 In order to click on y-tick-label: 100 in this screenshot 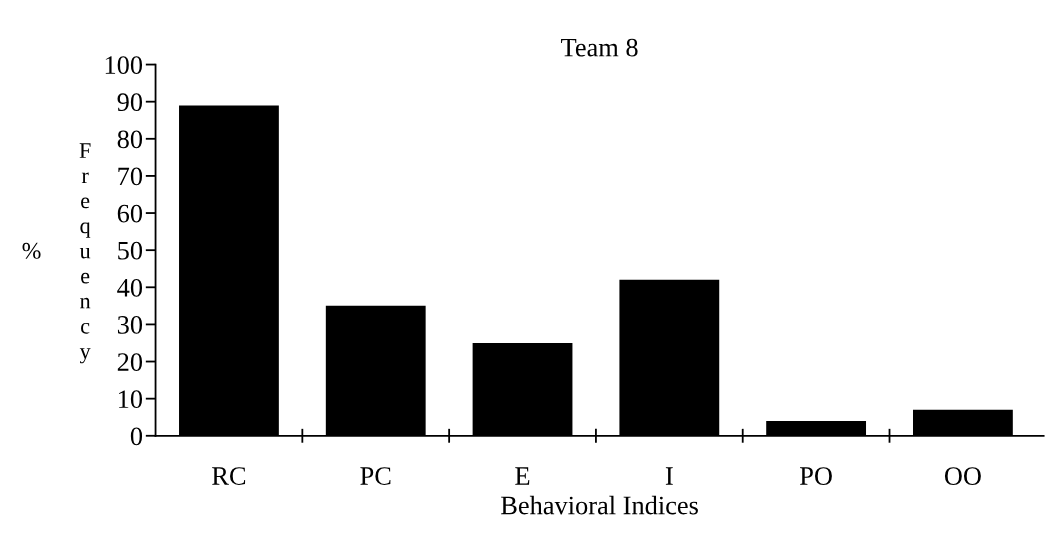, I will do `click(124, 65)`.